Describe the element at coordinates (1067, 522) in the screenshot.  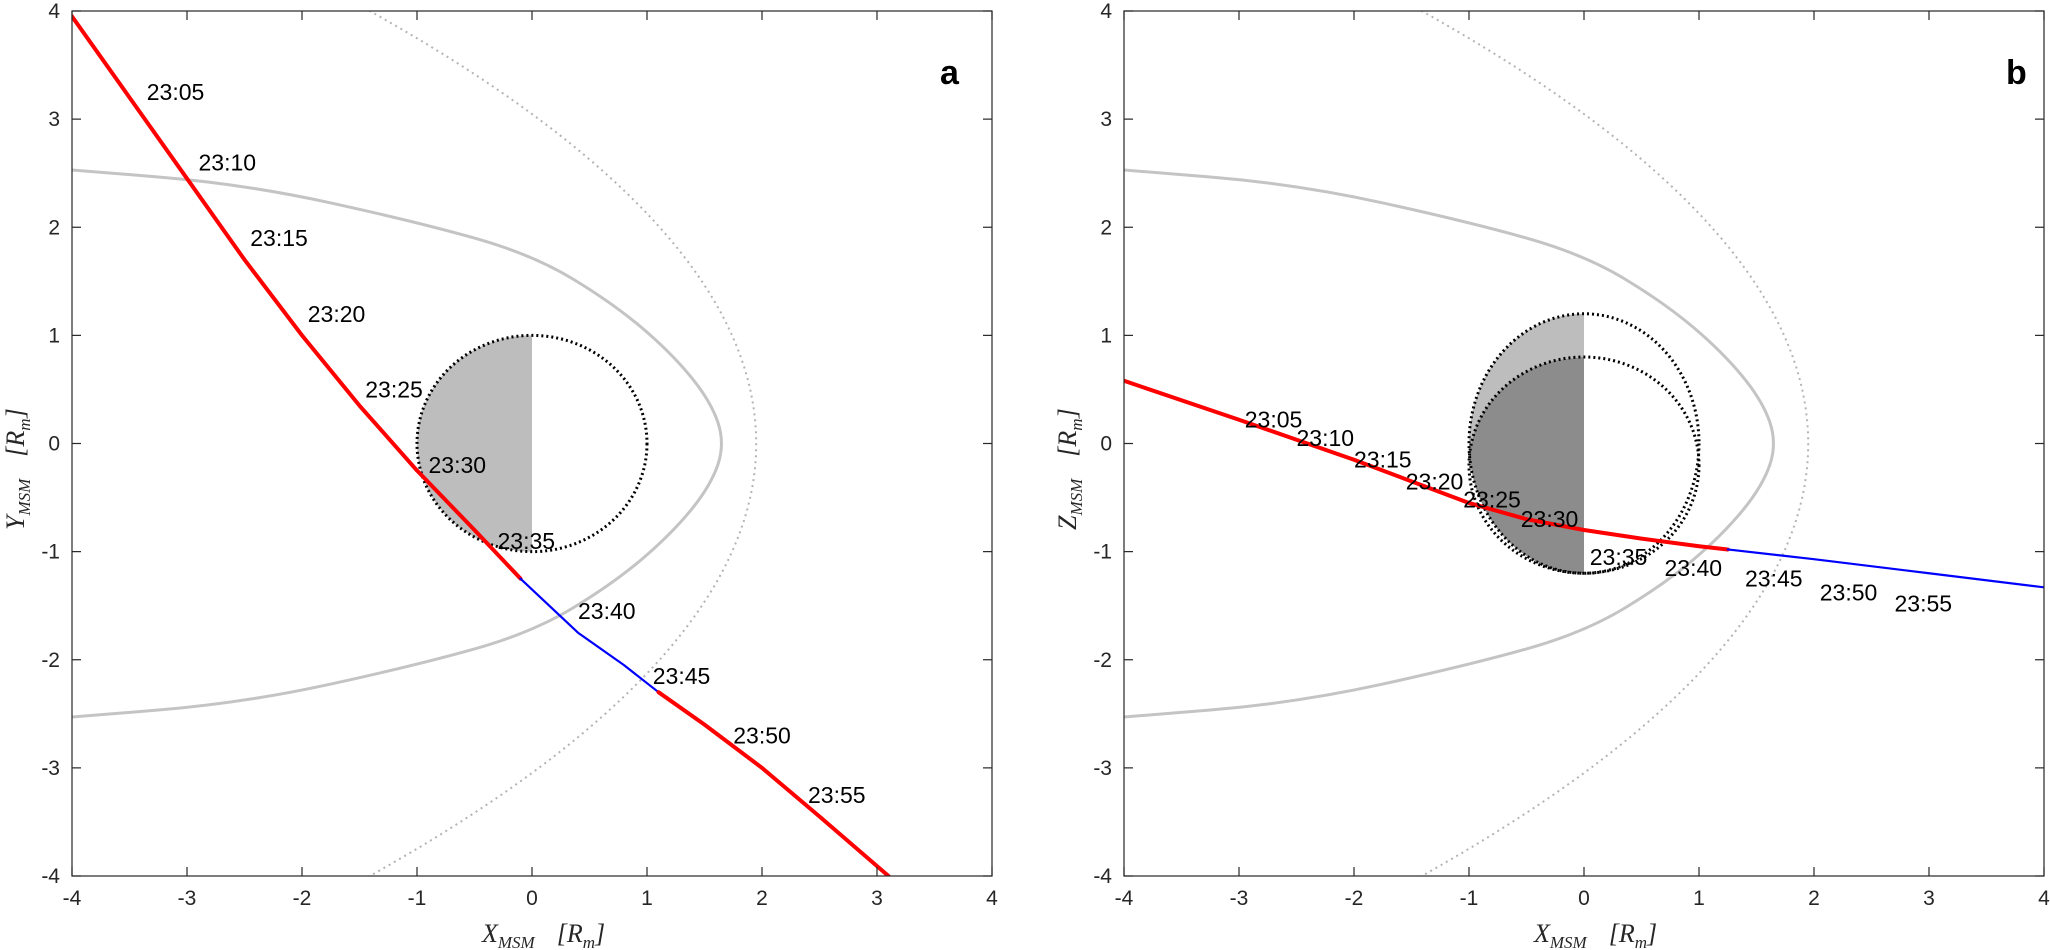
I see `panel-b-ylabel-symbol: Z` at that location.